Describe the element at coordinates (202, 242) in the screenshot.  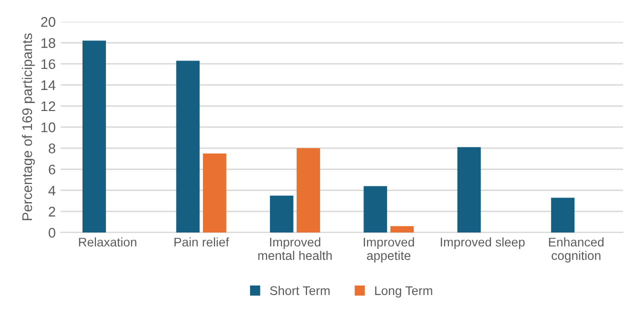
I see `x-tick-label: Pain relief` at that location.